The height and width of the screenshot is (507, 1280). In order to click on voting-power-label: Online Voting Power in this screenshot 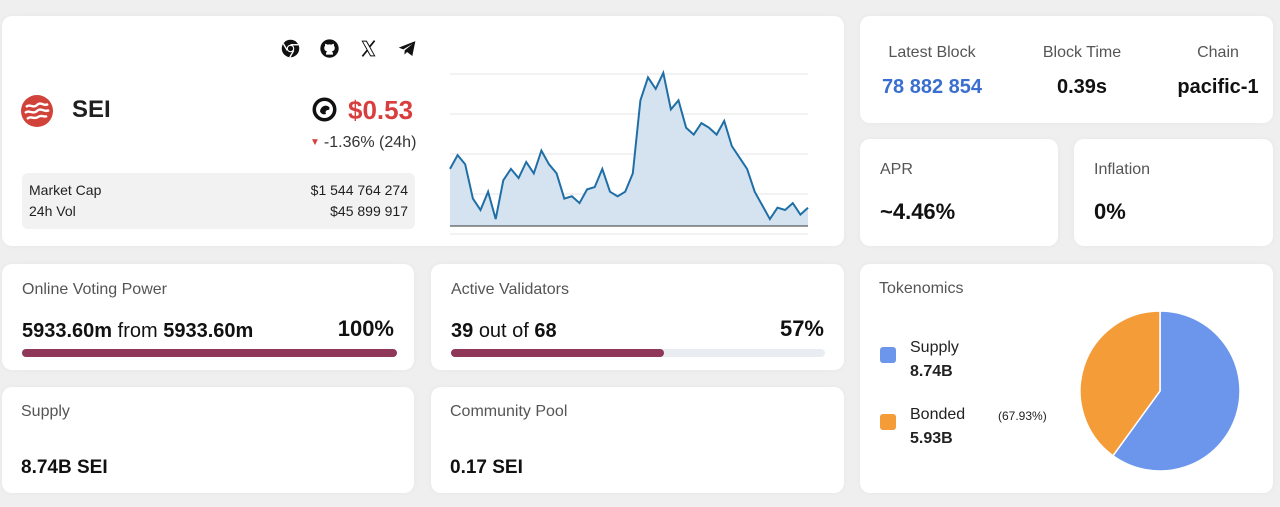, I will do `click(94, 289)`.